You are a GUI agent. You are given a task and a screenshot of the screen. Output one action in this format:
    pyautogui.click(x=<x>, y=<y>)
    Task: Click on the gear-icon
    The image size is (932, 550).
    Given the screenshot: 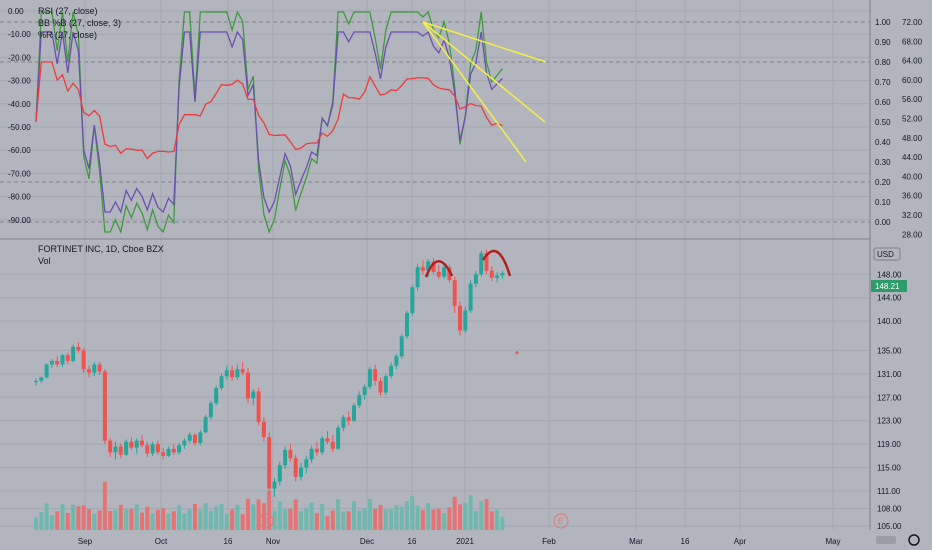 What is the action you would take?
    pyautogui.click(x=914, y=540)
    